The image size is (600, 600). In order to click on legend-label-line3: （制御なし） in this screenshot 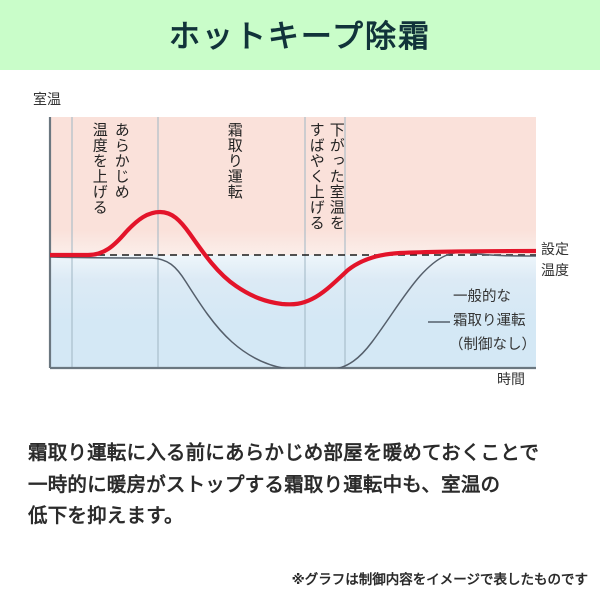, I will do `click(492, 345)`.